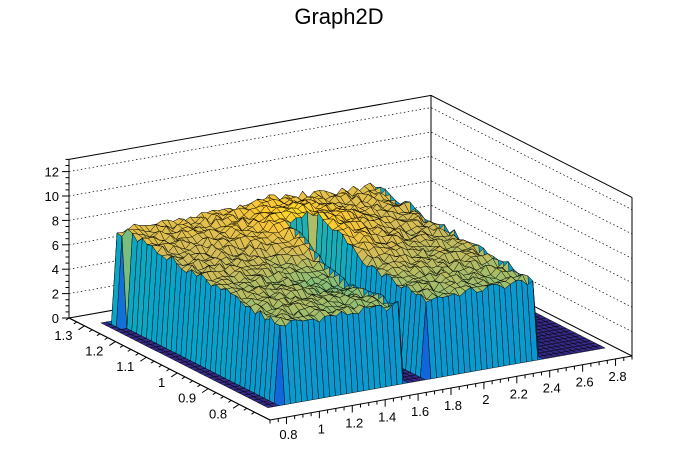 This screenshot has height=472, width=696. What do you see at coordinates (94, 351) in the screenshot?
I see `y-tick-label: 1.2` at bounding box center [94, 351].